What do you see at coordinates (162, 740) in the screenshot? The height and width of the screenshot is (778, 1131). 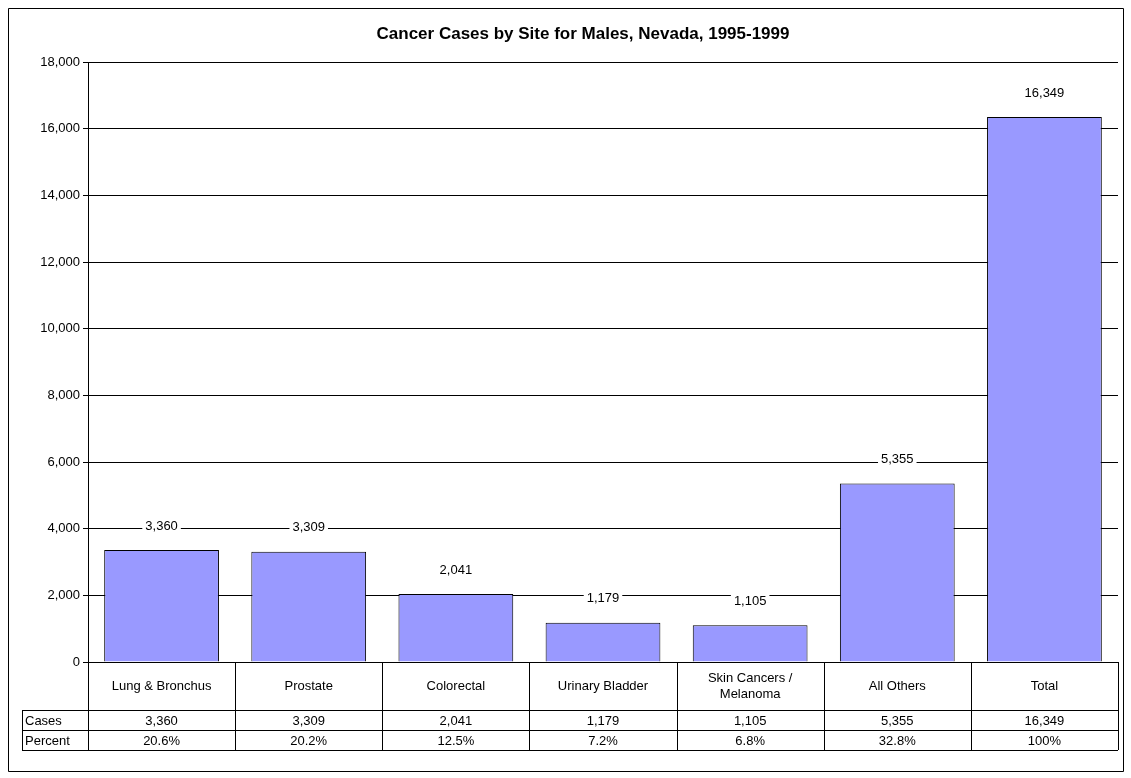 I see `text: 20.6%` at bounding box center [162, 740].